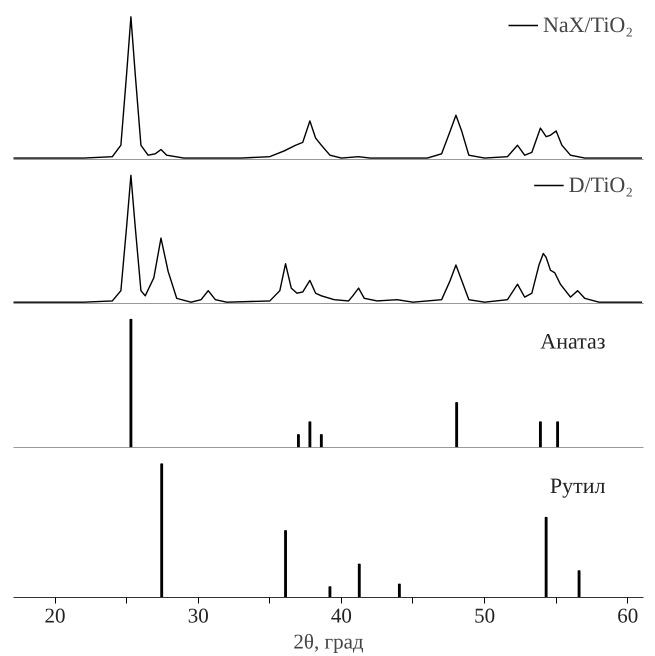 The height and width of the screenshot is (656, 655). I want to click on x-tick-label: 40, so click(341, 616).